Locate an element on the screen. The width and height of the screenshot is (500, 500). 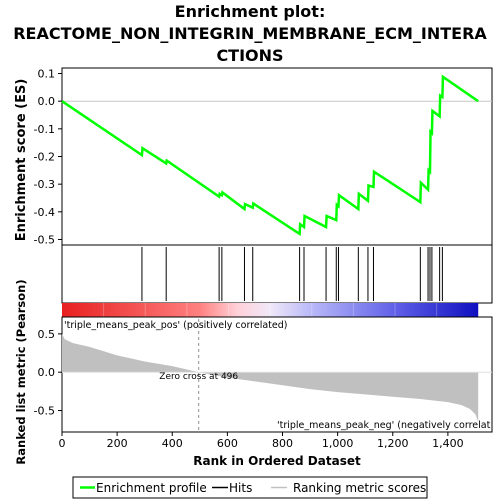
legend-item-metric: Ranking metric scores is located at coordinates (348, 488).